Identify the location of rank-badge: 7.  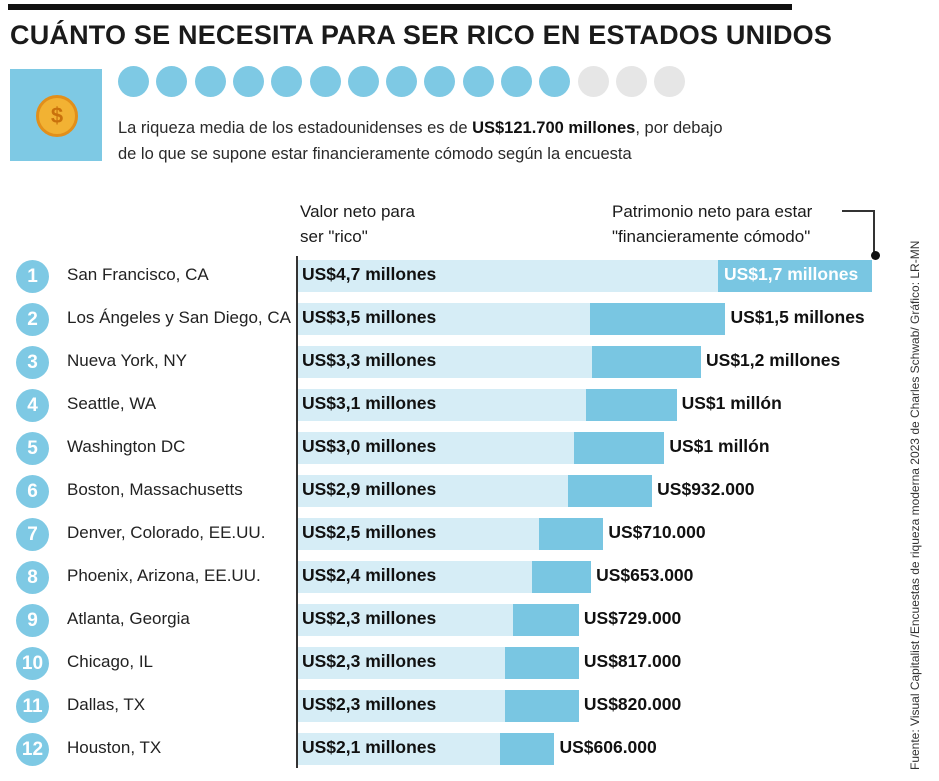
(32, 534).